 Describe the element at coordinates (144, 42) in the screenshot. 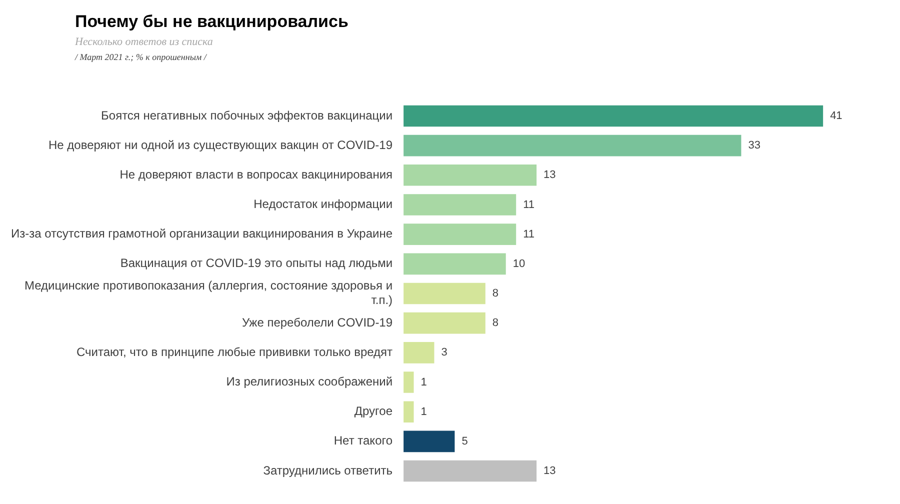

I see `text: Несколько ответов из списка` at that location.